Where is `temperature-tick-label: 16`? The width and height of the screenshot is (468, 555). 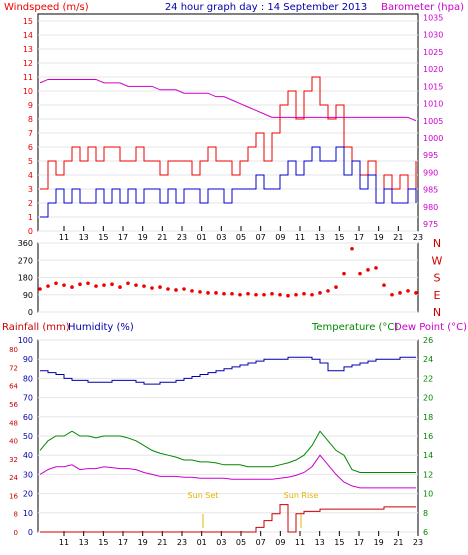 temperature-tick-label: 16 is located at coordinates (428, 436).